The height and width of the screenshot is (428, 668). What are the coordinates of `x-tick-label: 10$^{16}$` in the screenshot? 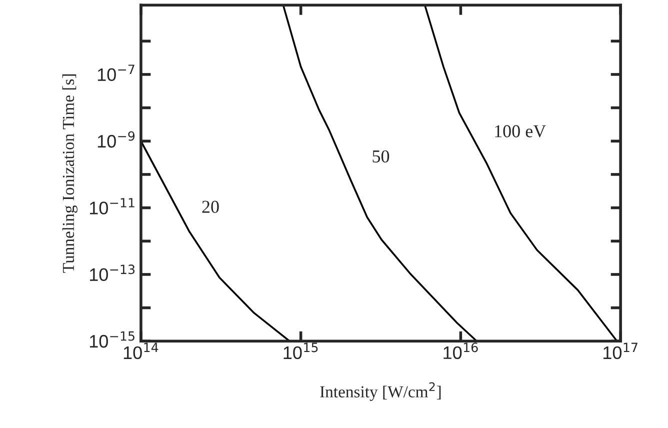 It's located at (461, 351).